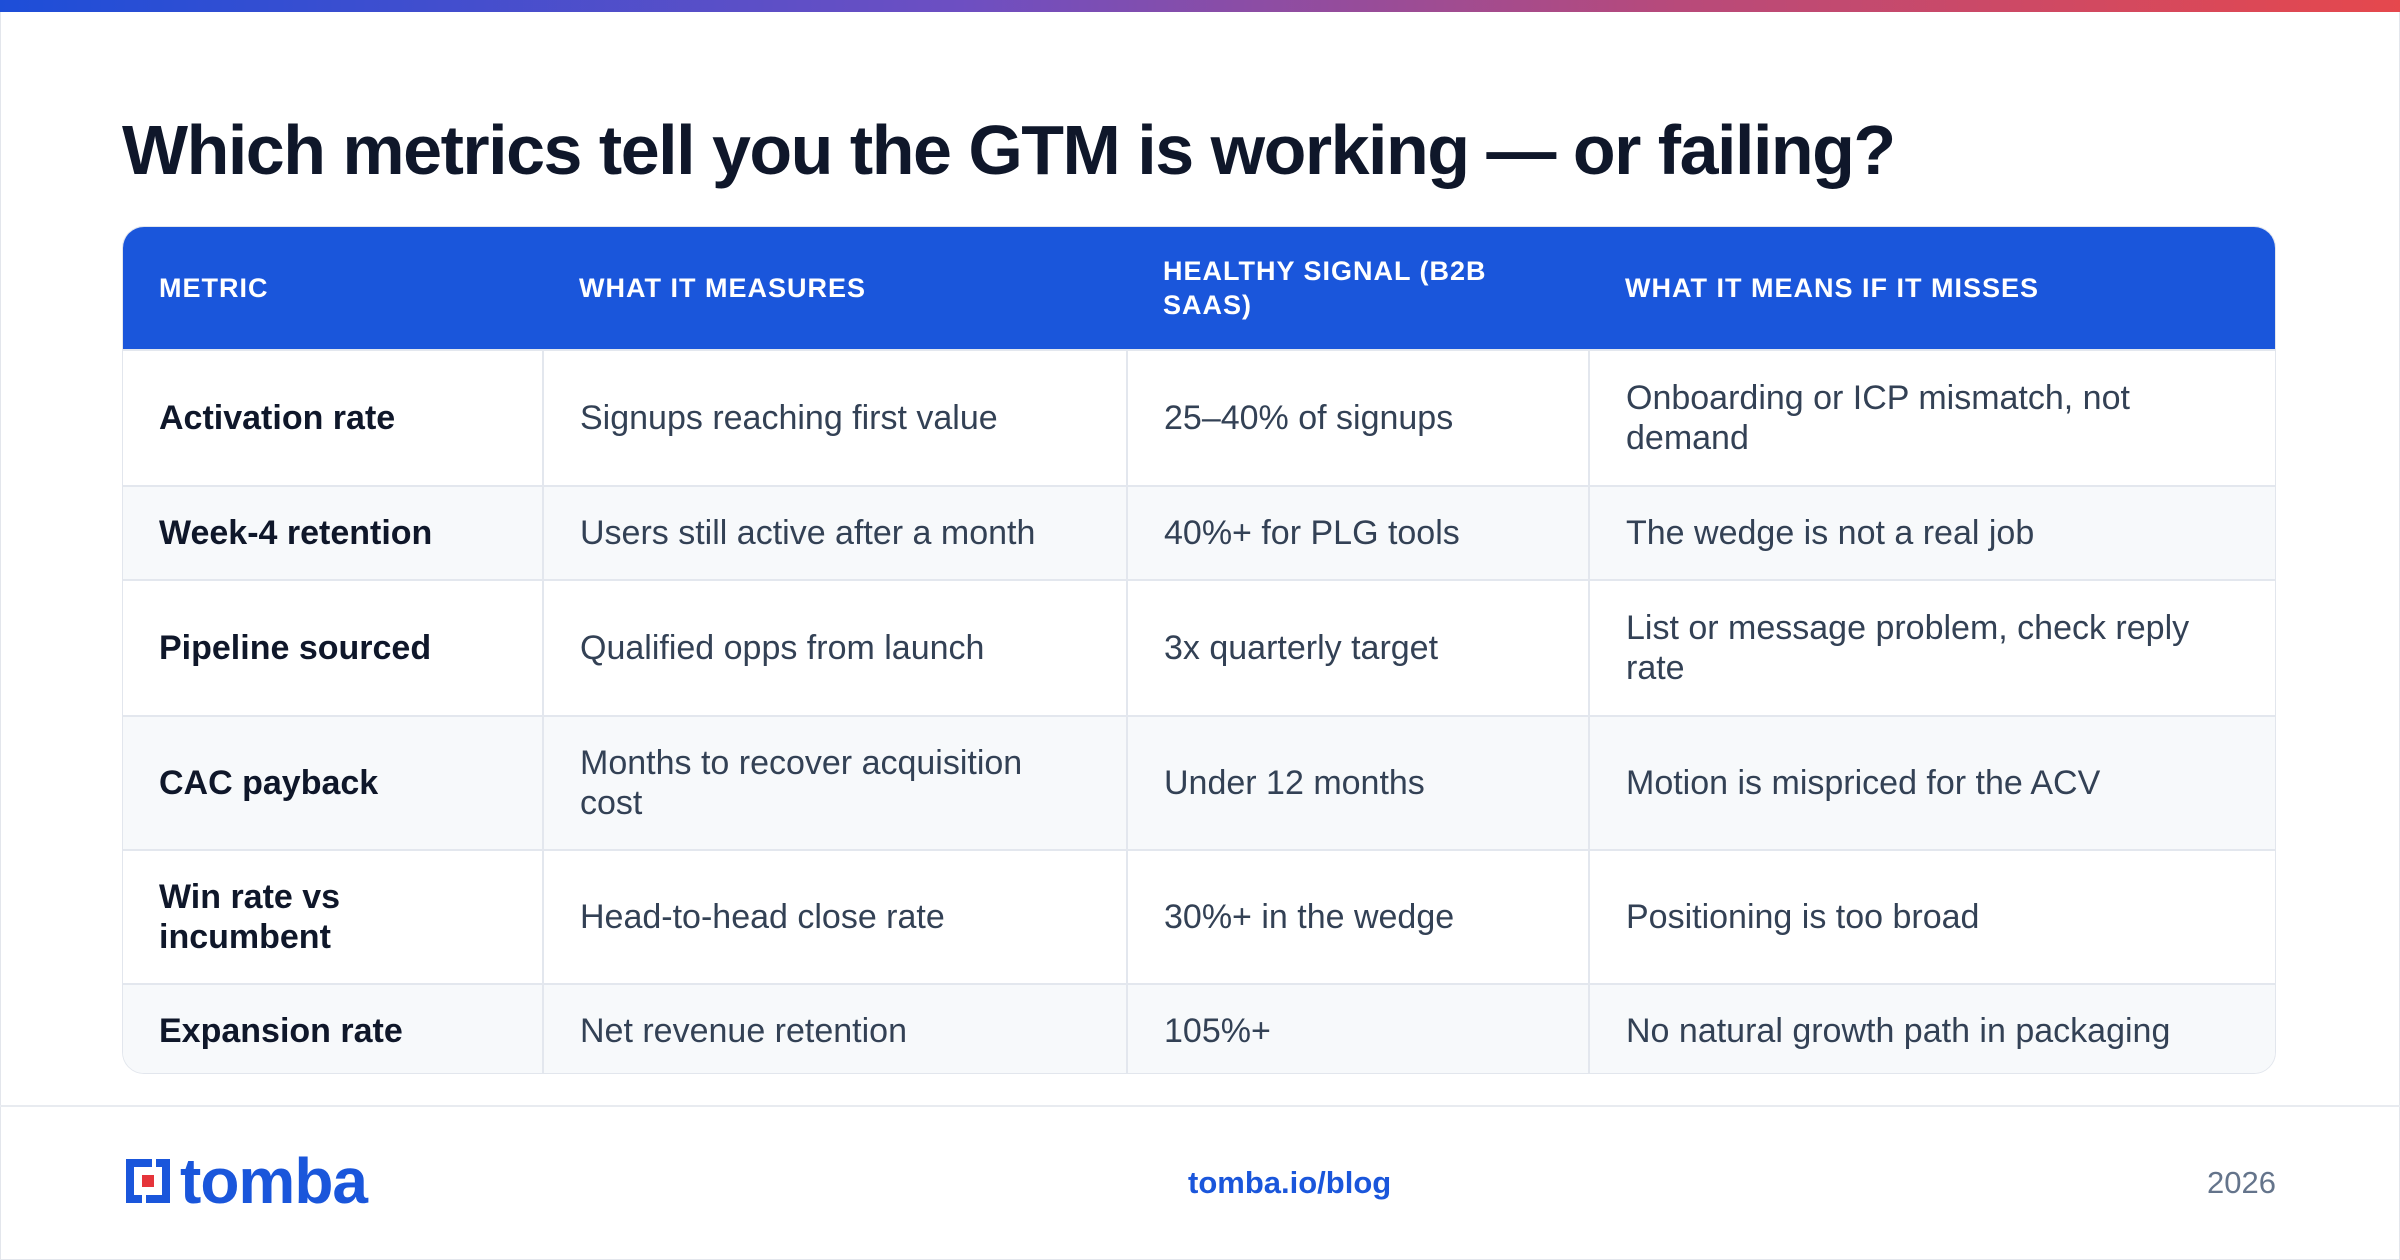  I want to click on top-accent-bar, so click(1200, 6).